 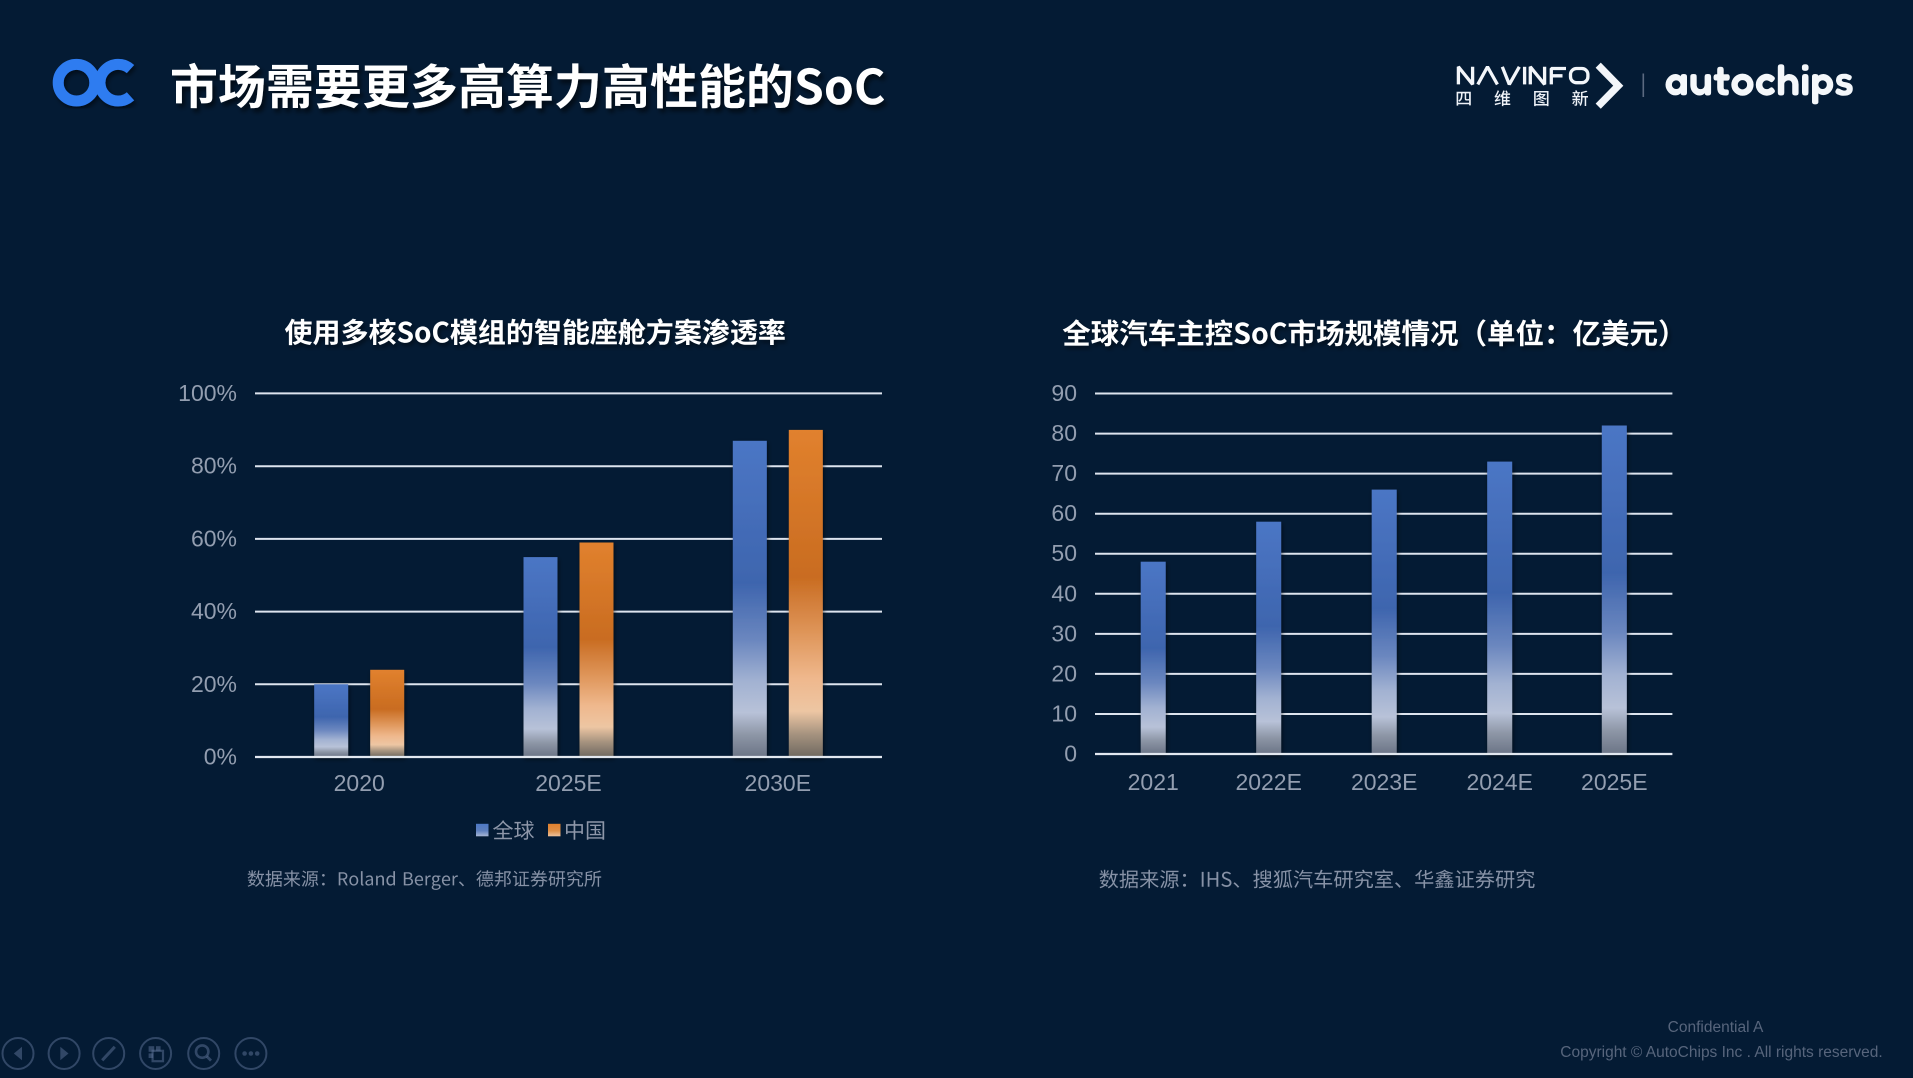 What do you see at coordinates (1064, 714) in the screenshot?
I see `svg-text: 10` at bounding box center [1064, 714].